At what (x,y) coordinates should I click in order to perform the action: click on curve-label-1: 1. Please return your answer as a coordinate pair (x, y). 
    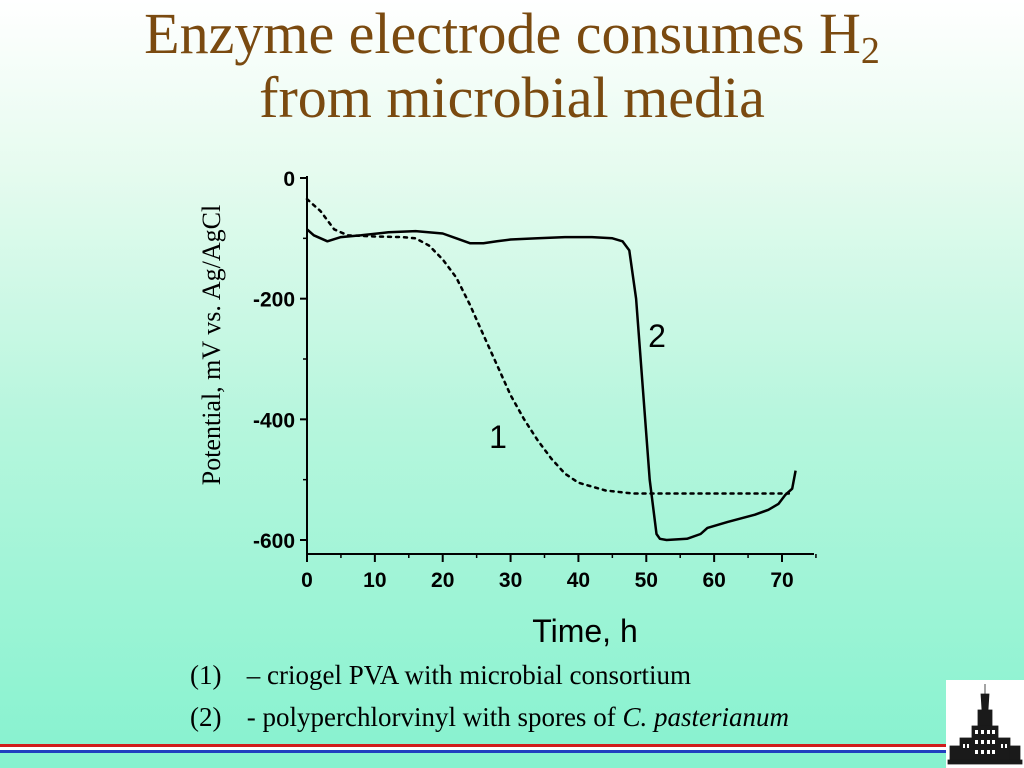
    Looking at the image, I should click on (498, 437).